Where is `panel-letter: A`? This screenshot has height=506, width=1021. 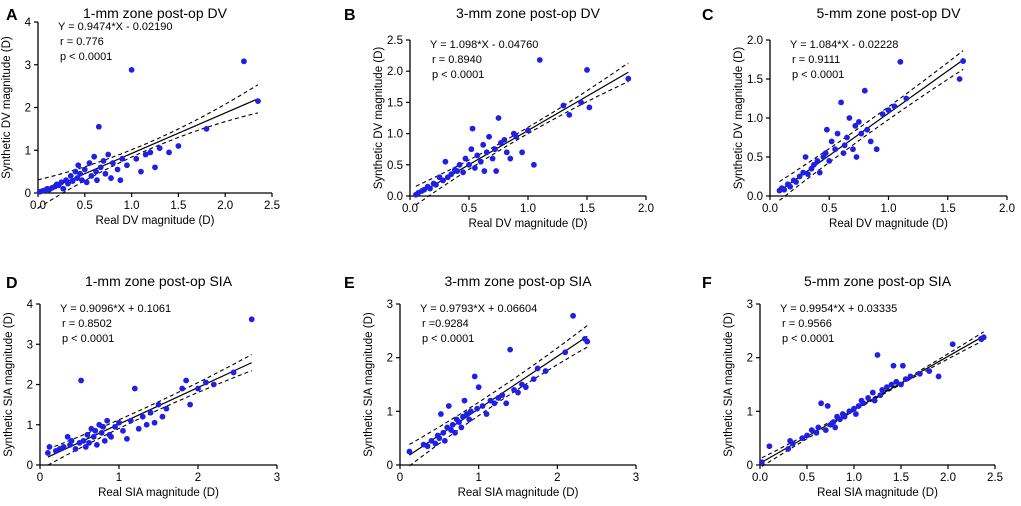
panel-letter: A is located at coordinates (12, 15).